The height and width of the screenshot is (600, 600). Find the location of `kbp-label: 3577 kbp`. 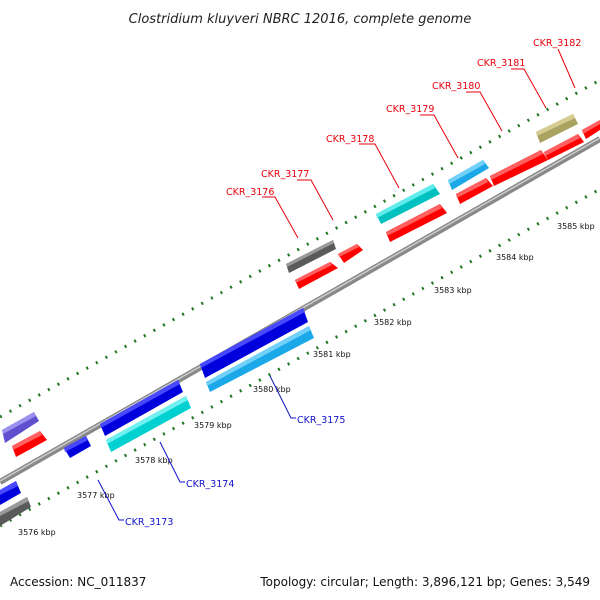

kbp-label: 3577 kbp is located at coordinates (96, 495).